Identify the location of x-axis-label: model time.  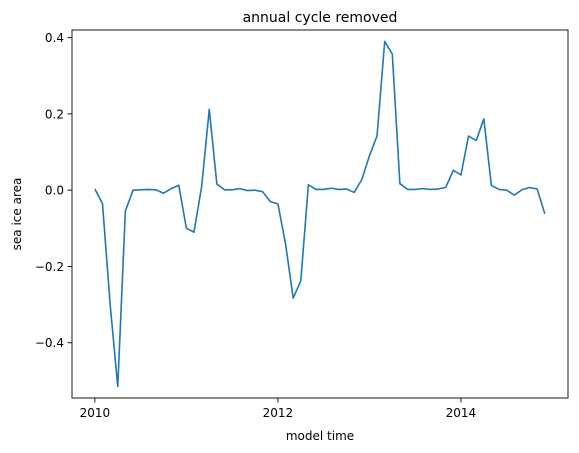
(320, 436).